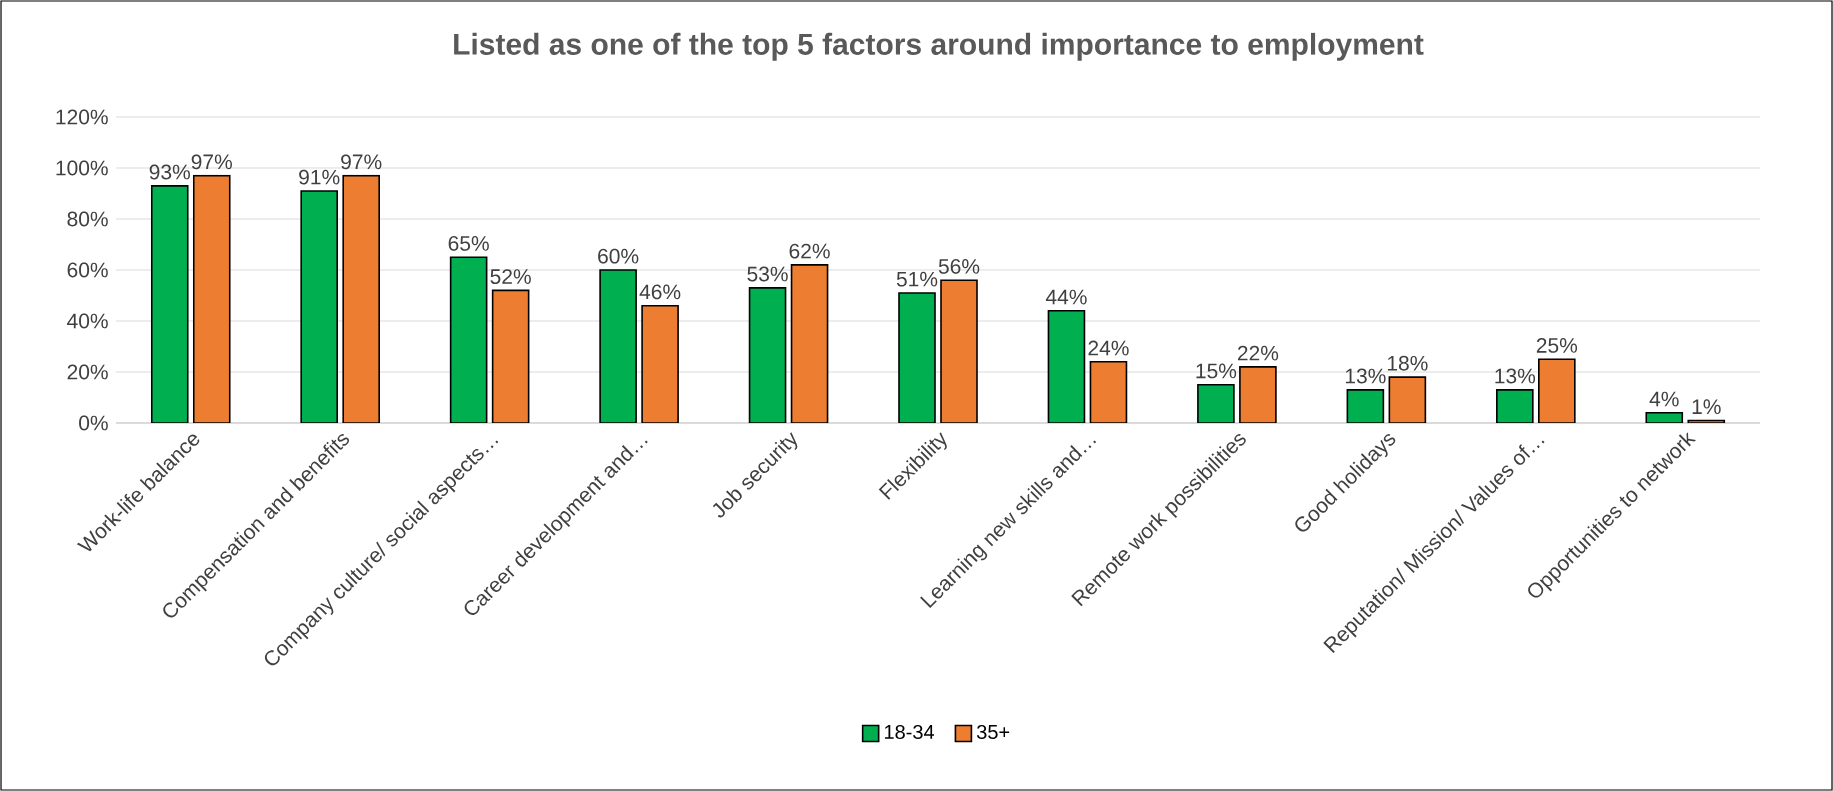  What do you see at coordinates (1108, 348) in the screenshot?
I see `data-label: 24%` at bounding box center [1108, 348].